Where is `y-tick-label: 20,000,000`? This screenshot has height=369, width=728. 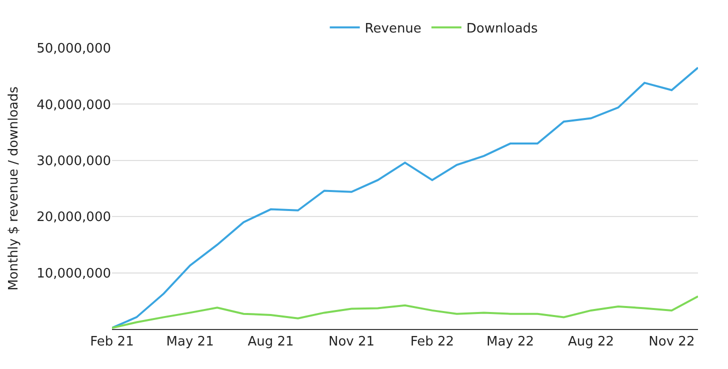 y-tick-label: 20,000,000 is located at coordinates (73, 218).